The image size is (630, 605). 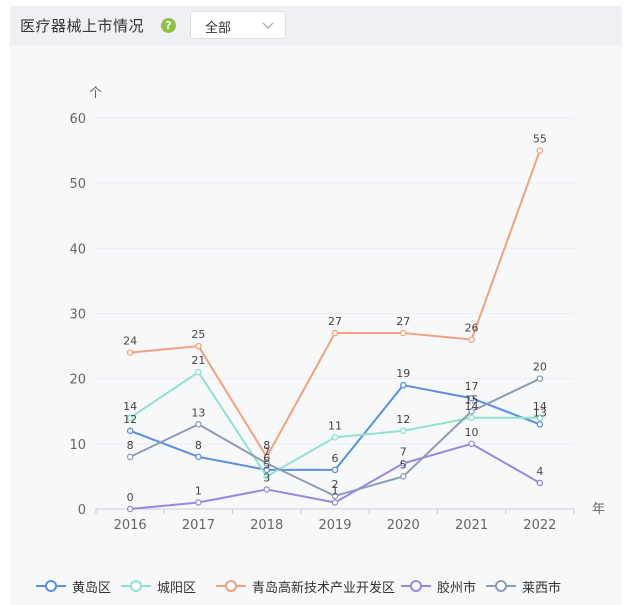 I want to click on data-label: 19, so click(x=403, y=373).